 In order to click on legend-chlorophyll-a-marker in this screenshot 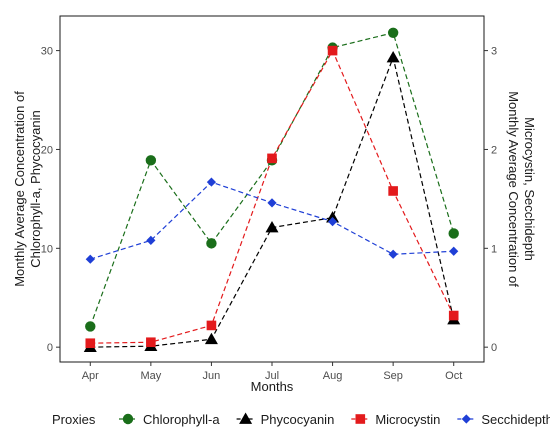, I will do `click(128, 419)`.